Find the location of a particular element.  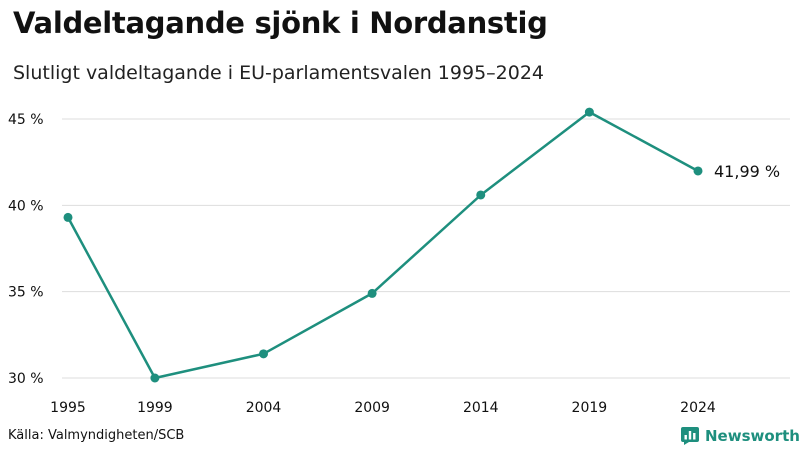

brand-logo: Newsworthy is located at coordinates (740, 436).